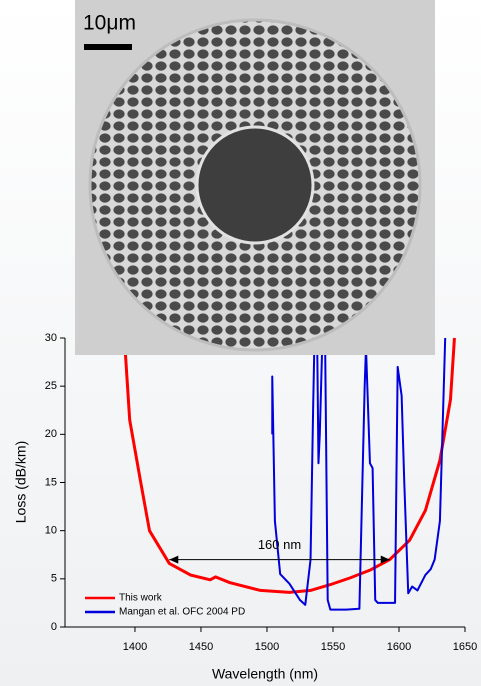  Describe the element at coordinates (279, 544) in the screenshot. I see `annotation-label: 160 nm` at that location.